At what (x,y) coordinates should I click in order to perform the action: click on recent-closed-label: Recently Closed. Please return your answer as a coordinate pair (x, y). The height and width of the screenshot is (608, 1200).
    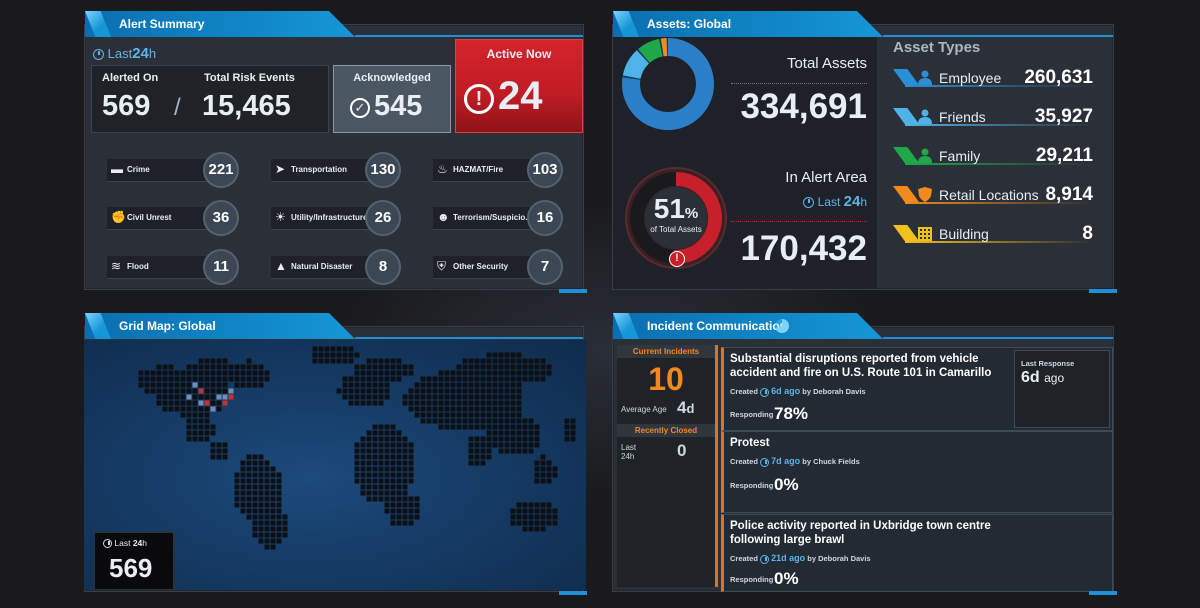
    Looking at the image, I should click on (666, 430).